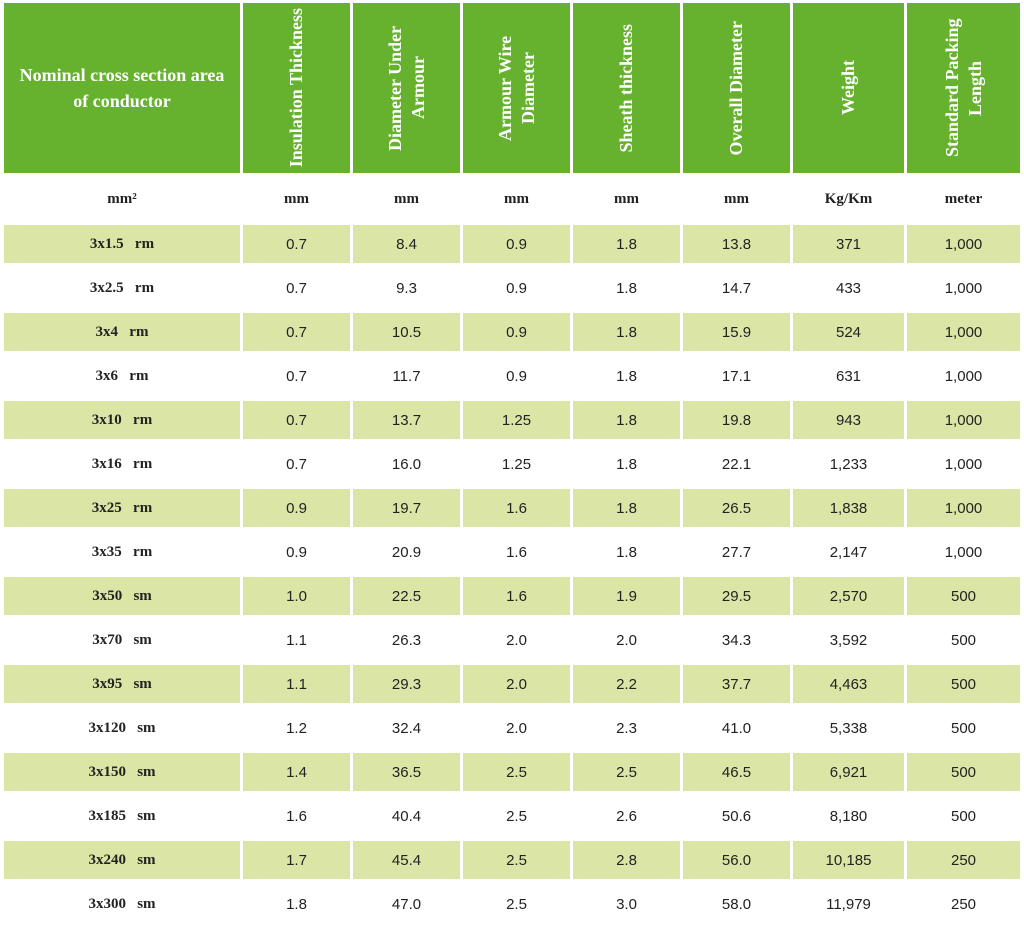 This screenshot has height=926, width=1024. Describe the element at coordinates (406, 376) in the screenshot. I see `value-cell: 11.7` at that location.